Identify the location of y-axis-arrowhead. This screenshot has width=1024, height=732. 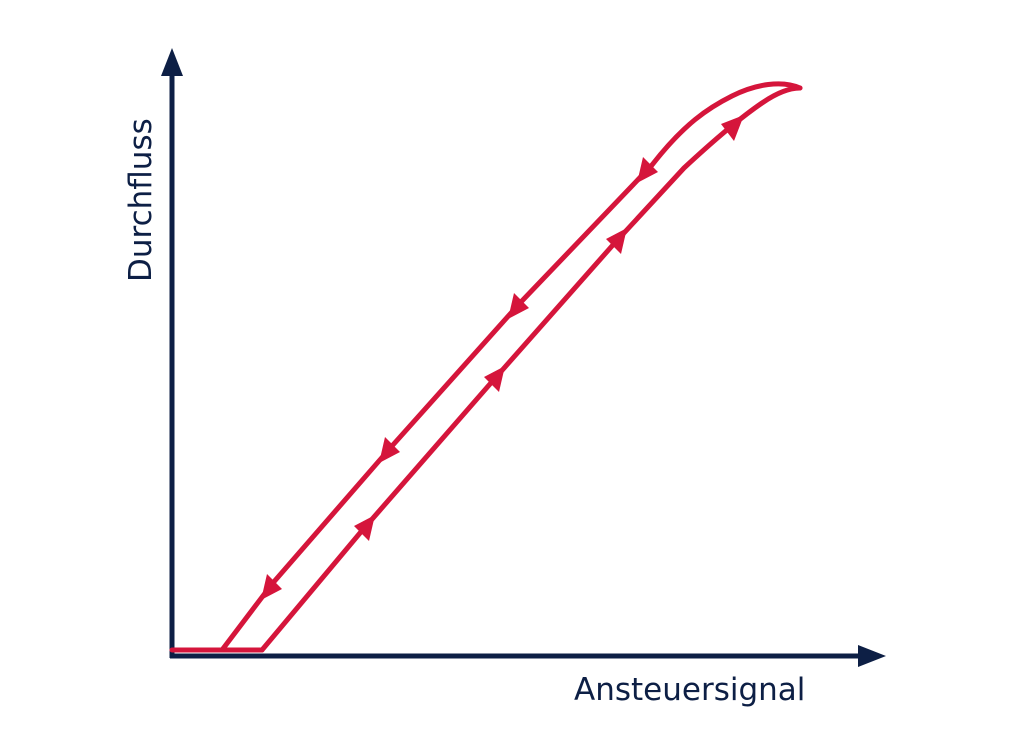
(172, 62).